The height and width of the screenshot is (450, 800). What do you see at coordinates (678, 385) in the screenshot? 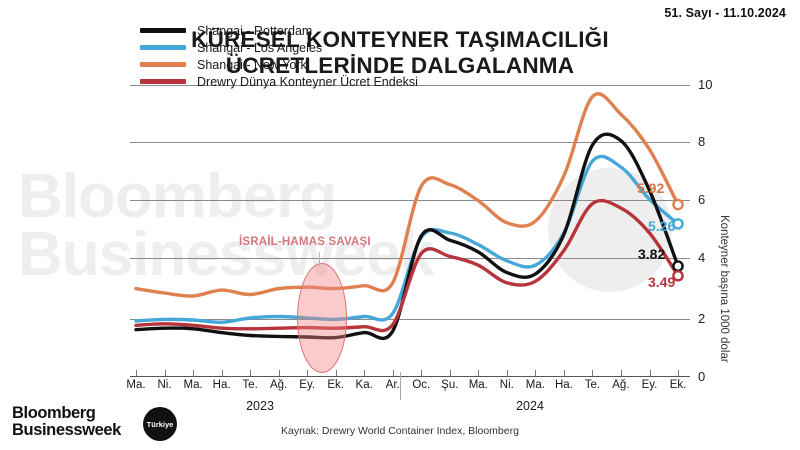
I see `x-tick-label-19: Ek.` at bounding box center [678, 385].